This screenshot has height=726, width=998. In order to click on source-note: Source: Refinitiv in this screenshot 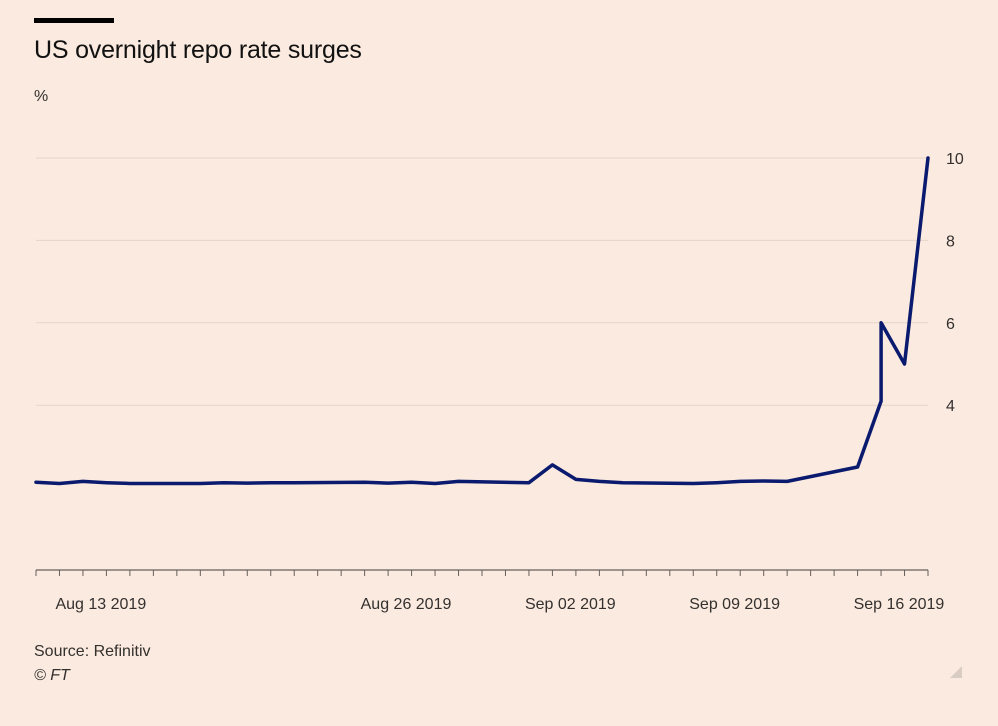, I will do `click(92, 651)`.